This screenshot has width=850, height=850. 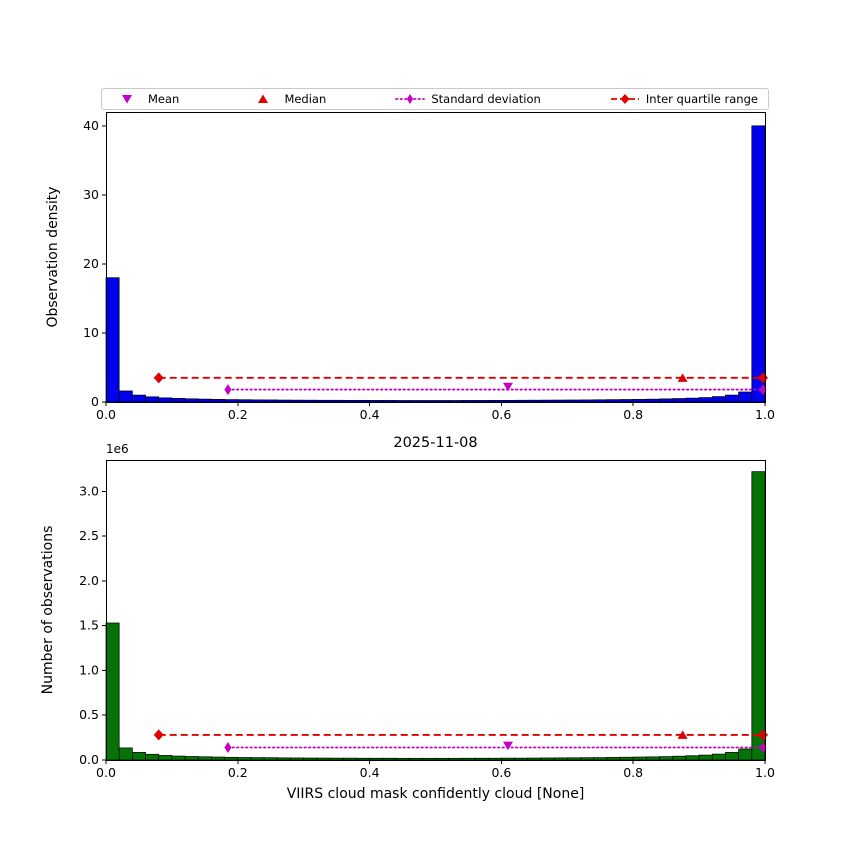 I want to click on legend-item-inter-quartile-range: Inter quartile range, so click(x=684, y=99).